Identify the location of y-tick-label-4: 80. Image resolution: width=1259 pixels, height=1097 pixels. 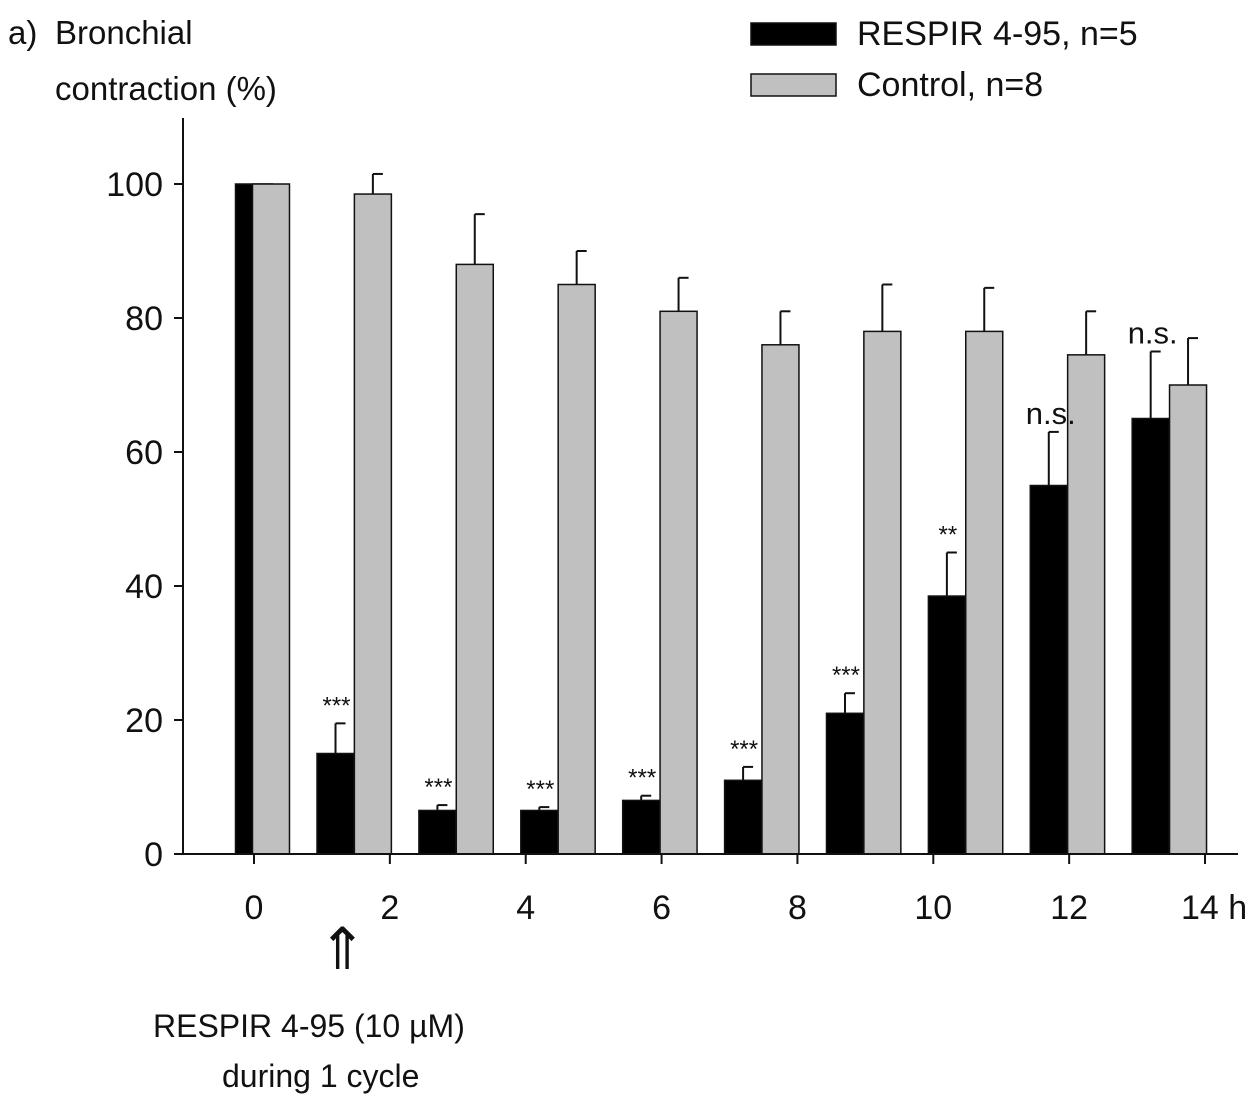
(144, 319).